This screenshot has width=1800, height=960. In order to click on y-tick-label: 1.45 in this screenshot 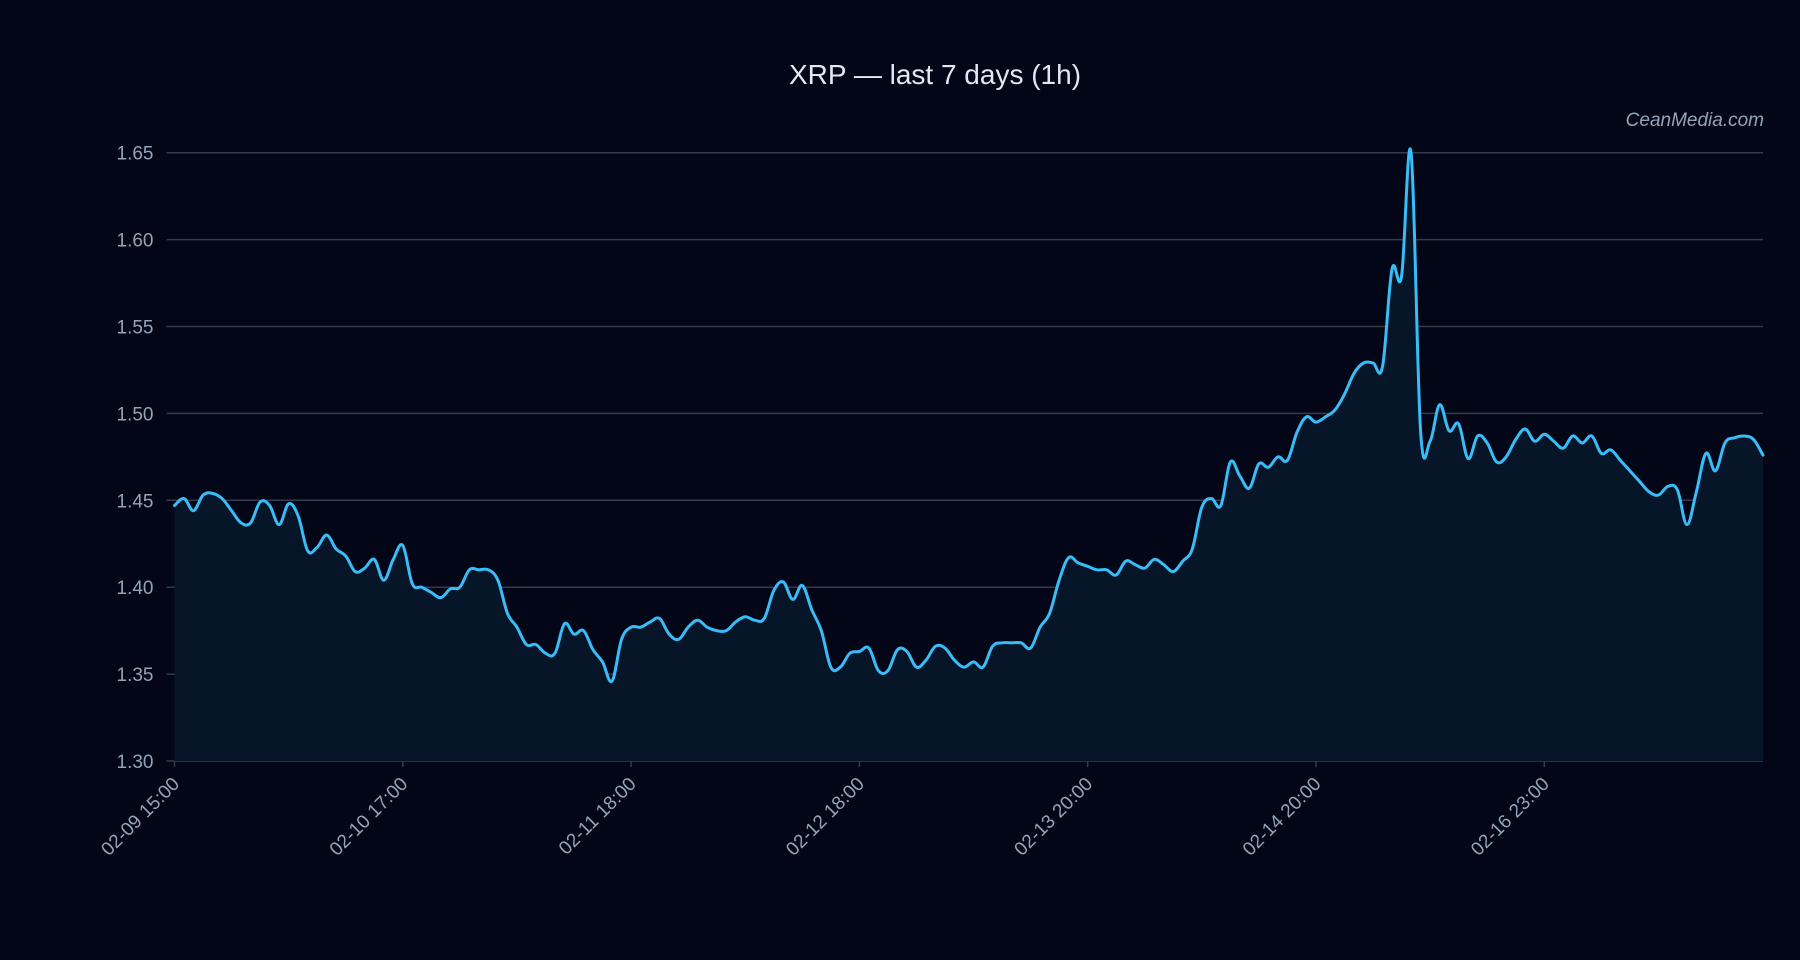, I will do `click(135, 501)`.